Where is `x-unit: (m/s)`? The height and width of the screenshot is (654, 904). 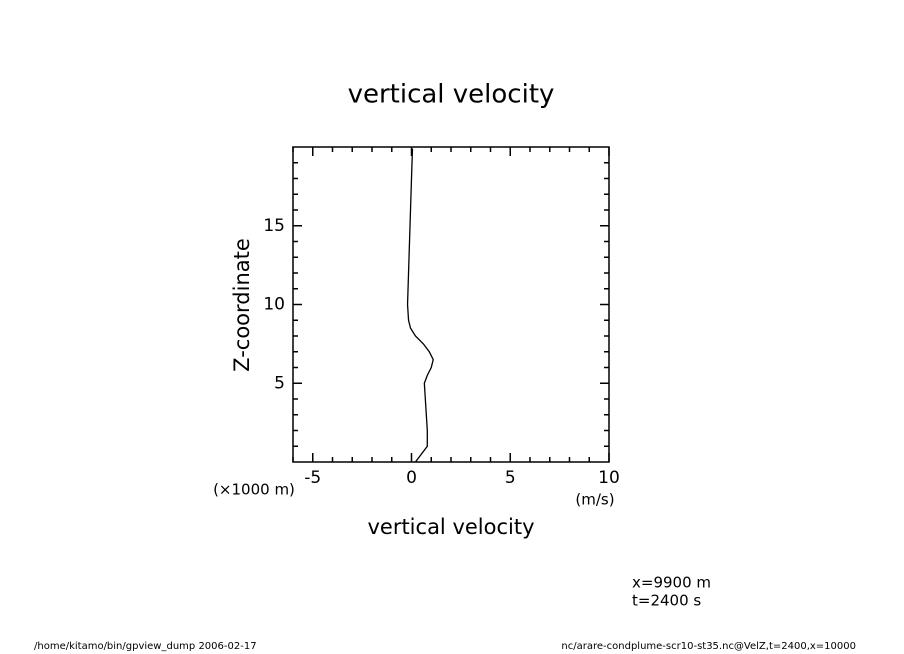
x-unit: (m/s) is located at coordinates (594, 500).